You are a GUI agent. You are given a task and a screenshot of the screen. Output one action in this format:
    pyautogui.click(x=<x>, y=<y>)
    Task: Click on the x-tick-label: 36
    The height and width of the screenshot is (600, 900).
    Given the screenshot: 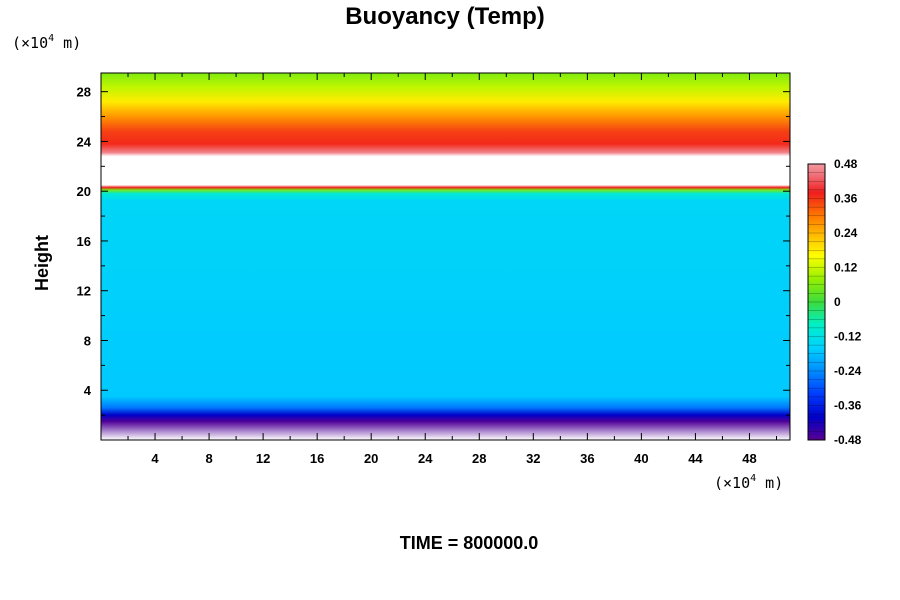 What is the action you would take?
    pyautogui.click(x=587, y=458)
    